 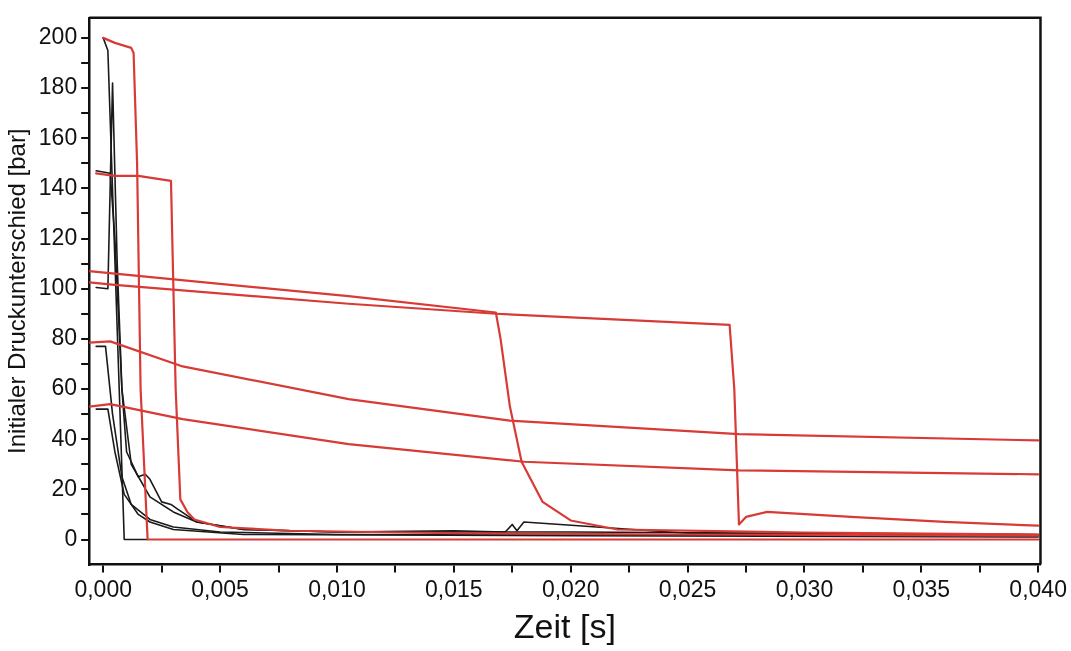 I want to click on x-tick-label: 0,000, so click(x=103, y=588).